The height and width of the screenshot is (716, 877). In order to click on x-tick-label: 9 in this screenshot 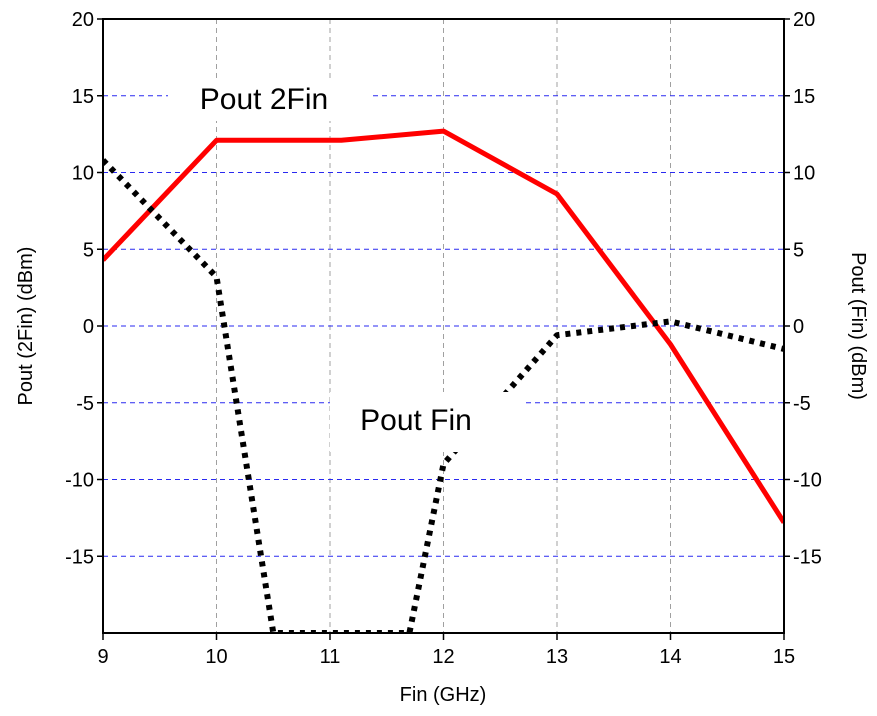, I will do `click(102, 657)`.